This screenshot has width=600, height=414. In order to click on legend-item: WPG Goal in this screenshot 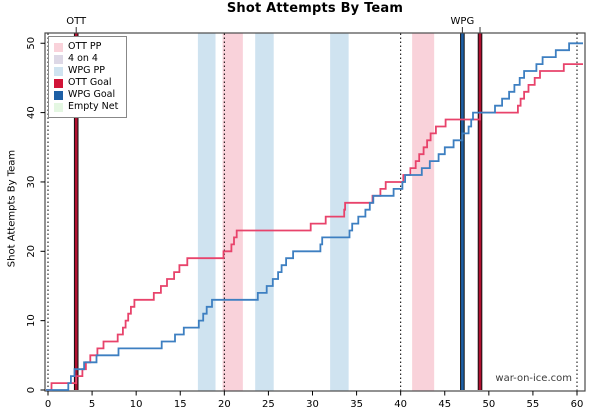, I will do `click(86, 95)`.